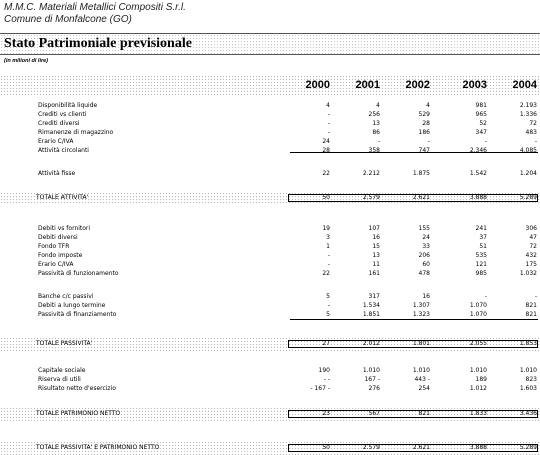  Describe the element at coordinates (66, 296) in the screenshot. I see `row-label: Banche c/c passivi` at that location.